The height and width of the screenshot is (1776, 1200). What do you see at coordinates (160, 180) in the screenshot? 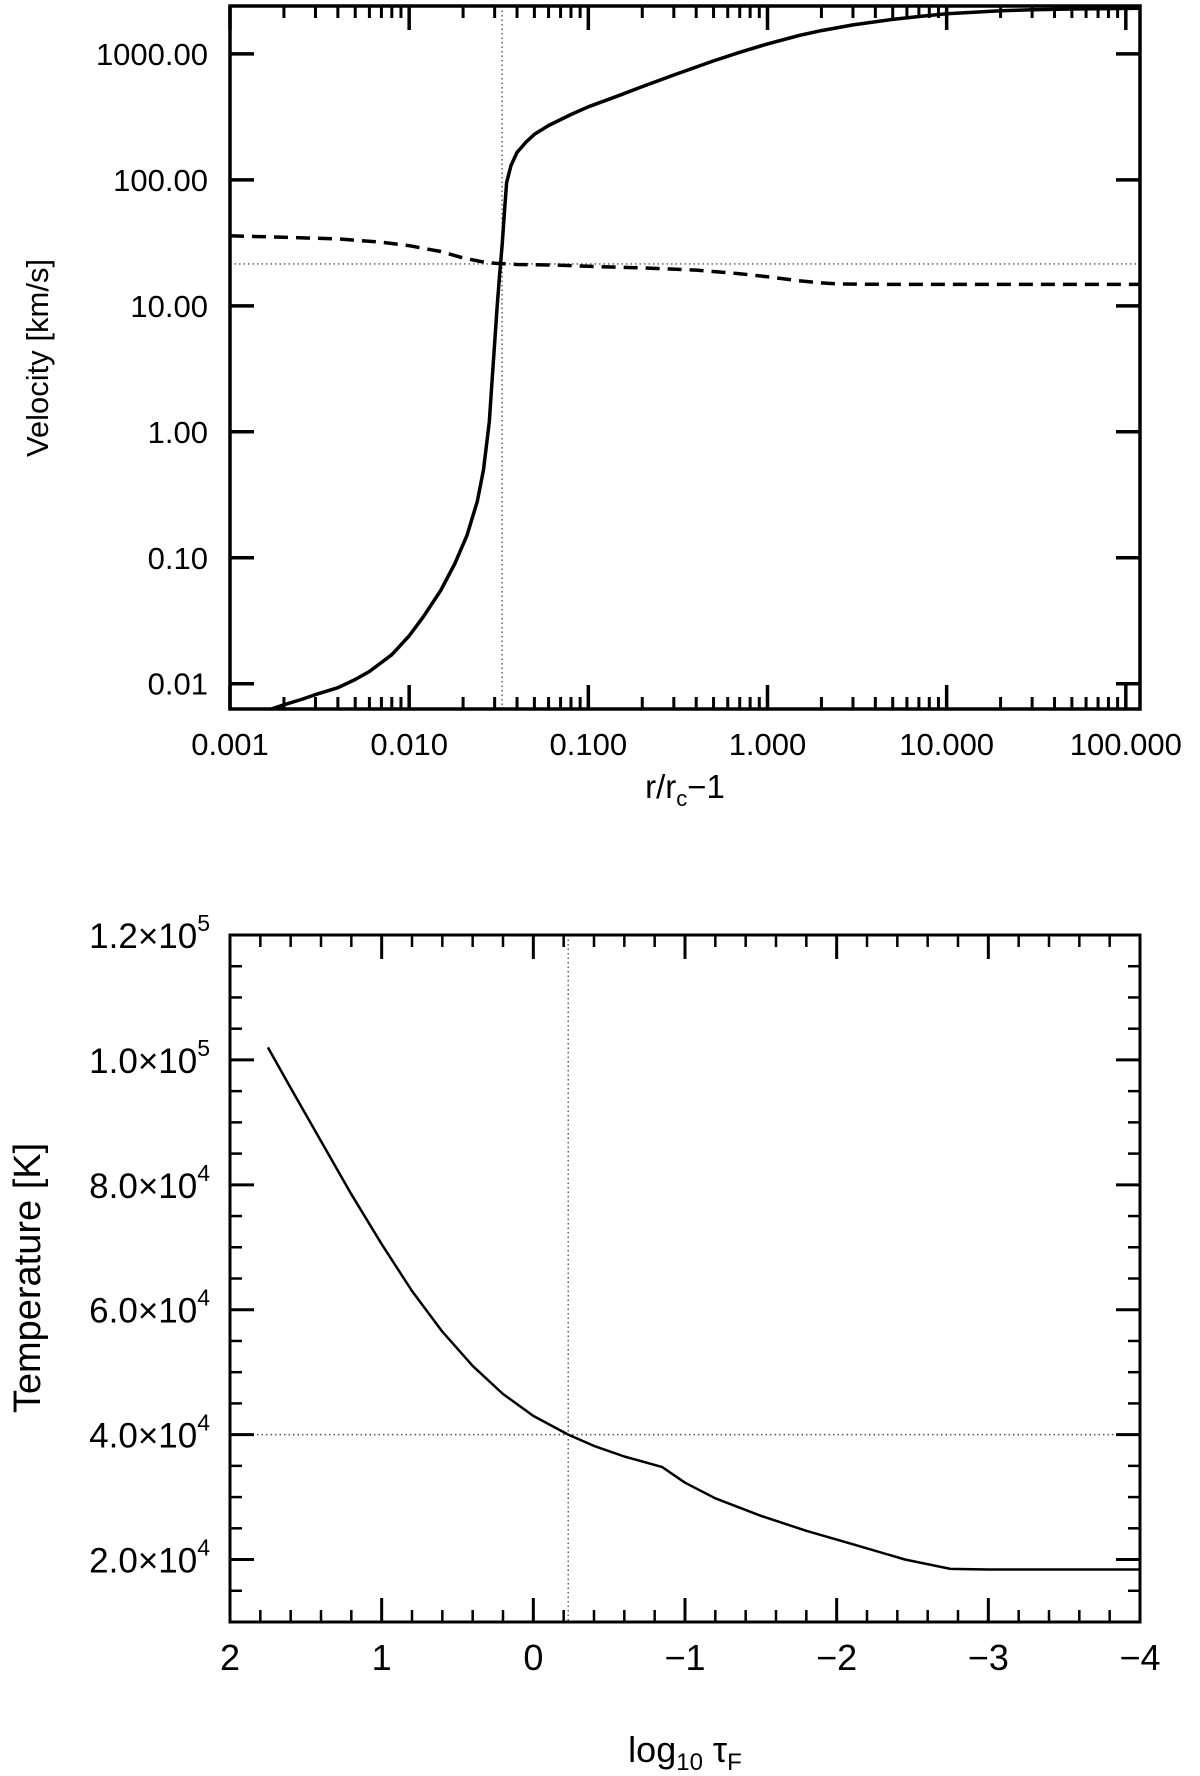
I see `y-tick-label: 100.00` at bounding box center [160, 180].